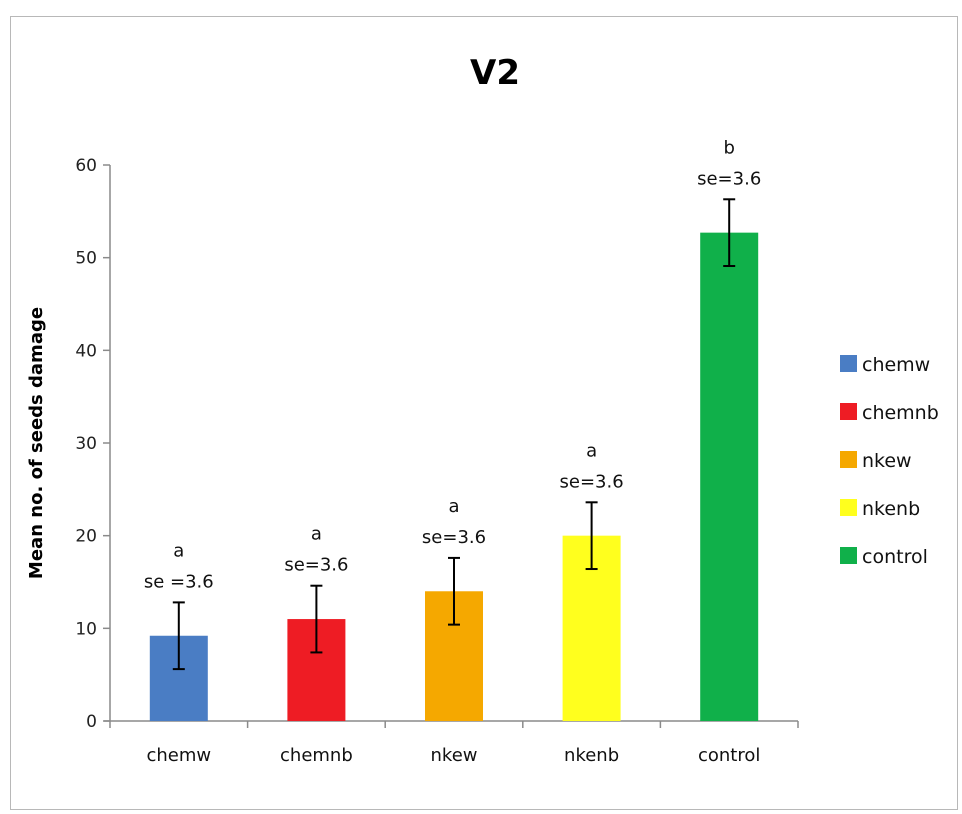 Image resolution: width=962 pixels, height=814 pixels. Describe the element at coordinates (86, 629) in the screenshot. I see `y-tick-label: 10` at that location.